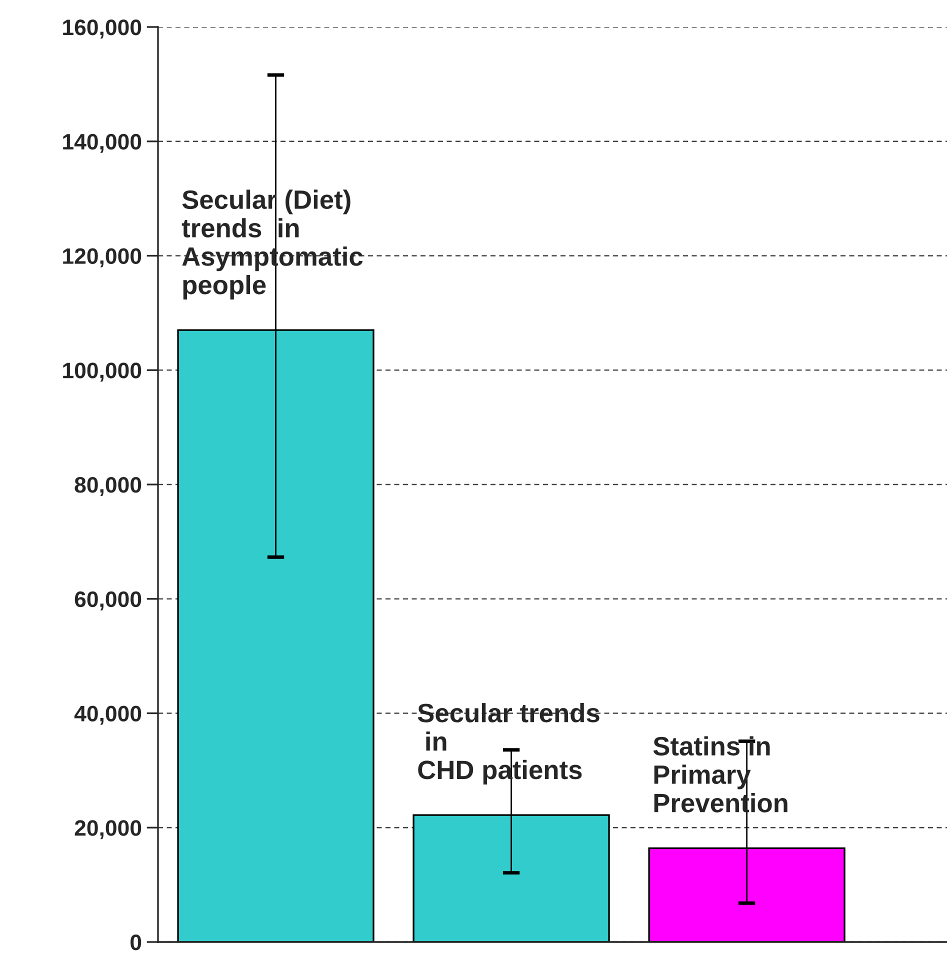 The width and height of the screenshot is (947, 955). What do you see at coordinates (102, 143) in the screenshot?
I see `y-tick-label: 140,000` at bounding box center [102, 143].